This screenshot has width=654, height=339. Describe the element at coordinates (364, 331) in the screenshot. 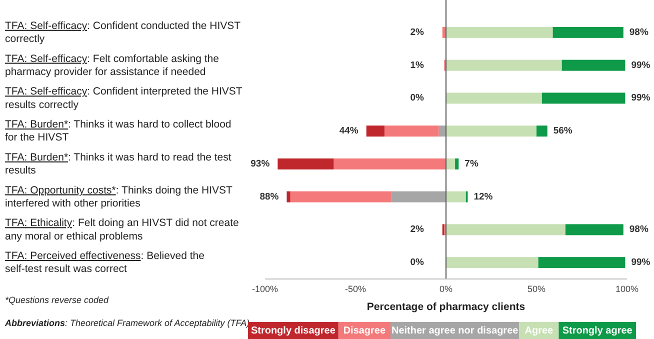

I see `text: Disagree` at that location.